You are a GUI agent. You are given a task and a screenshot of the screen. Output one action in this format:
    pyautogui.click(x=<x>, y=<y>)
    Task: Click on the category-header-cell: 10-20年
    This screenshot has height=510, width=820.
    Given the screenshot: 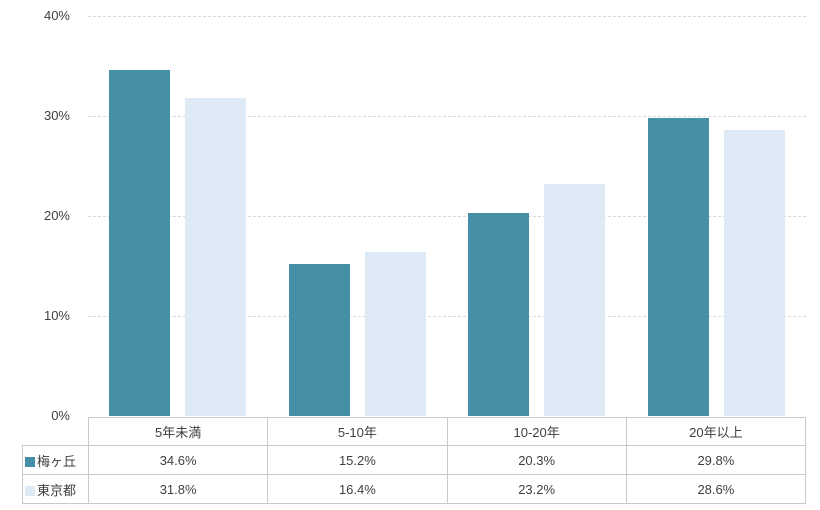 What is the action you would take?
    pyautogui.click(x=536, y=431)
    